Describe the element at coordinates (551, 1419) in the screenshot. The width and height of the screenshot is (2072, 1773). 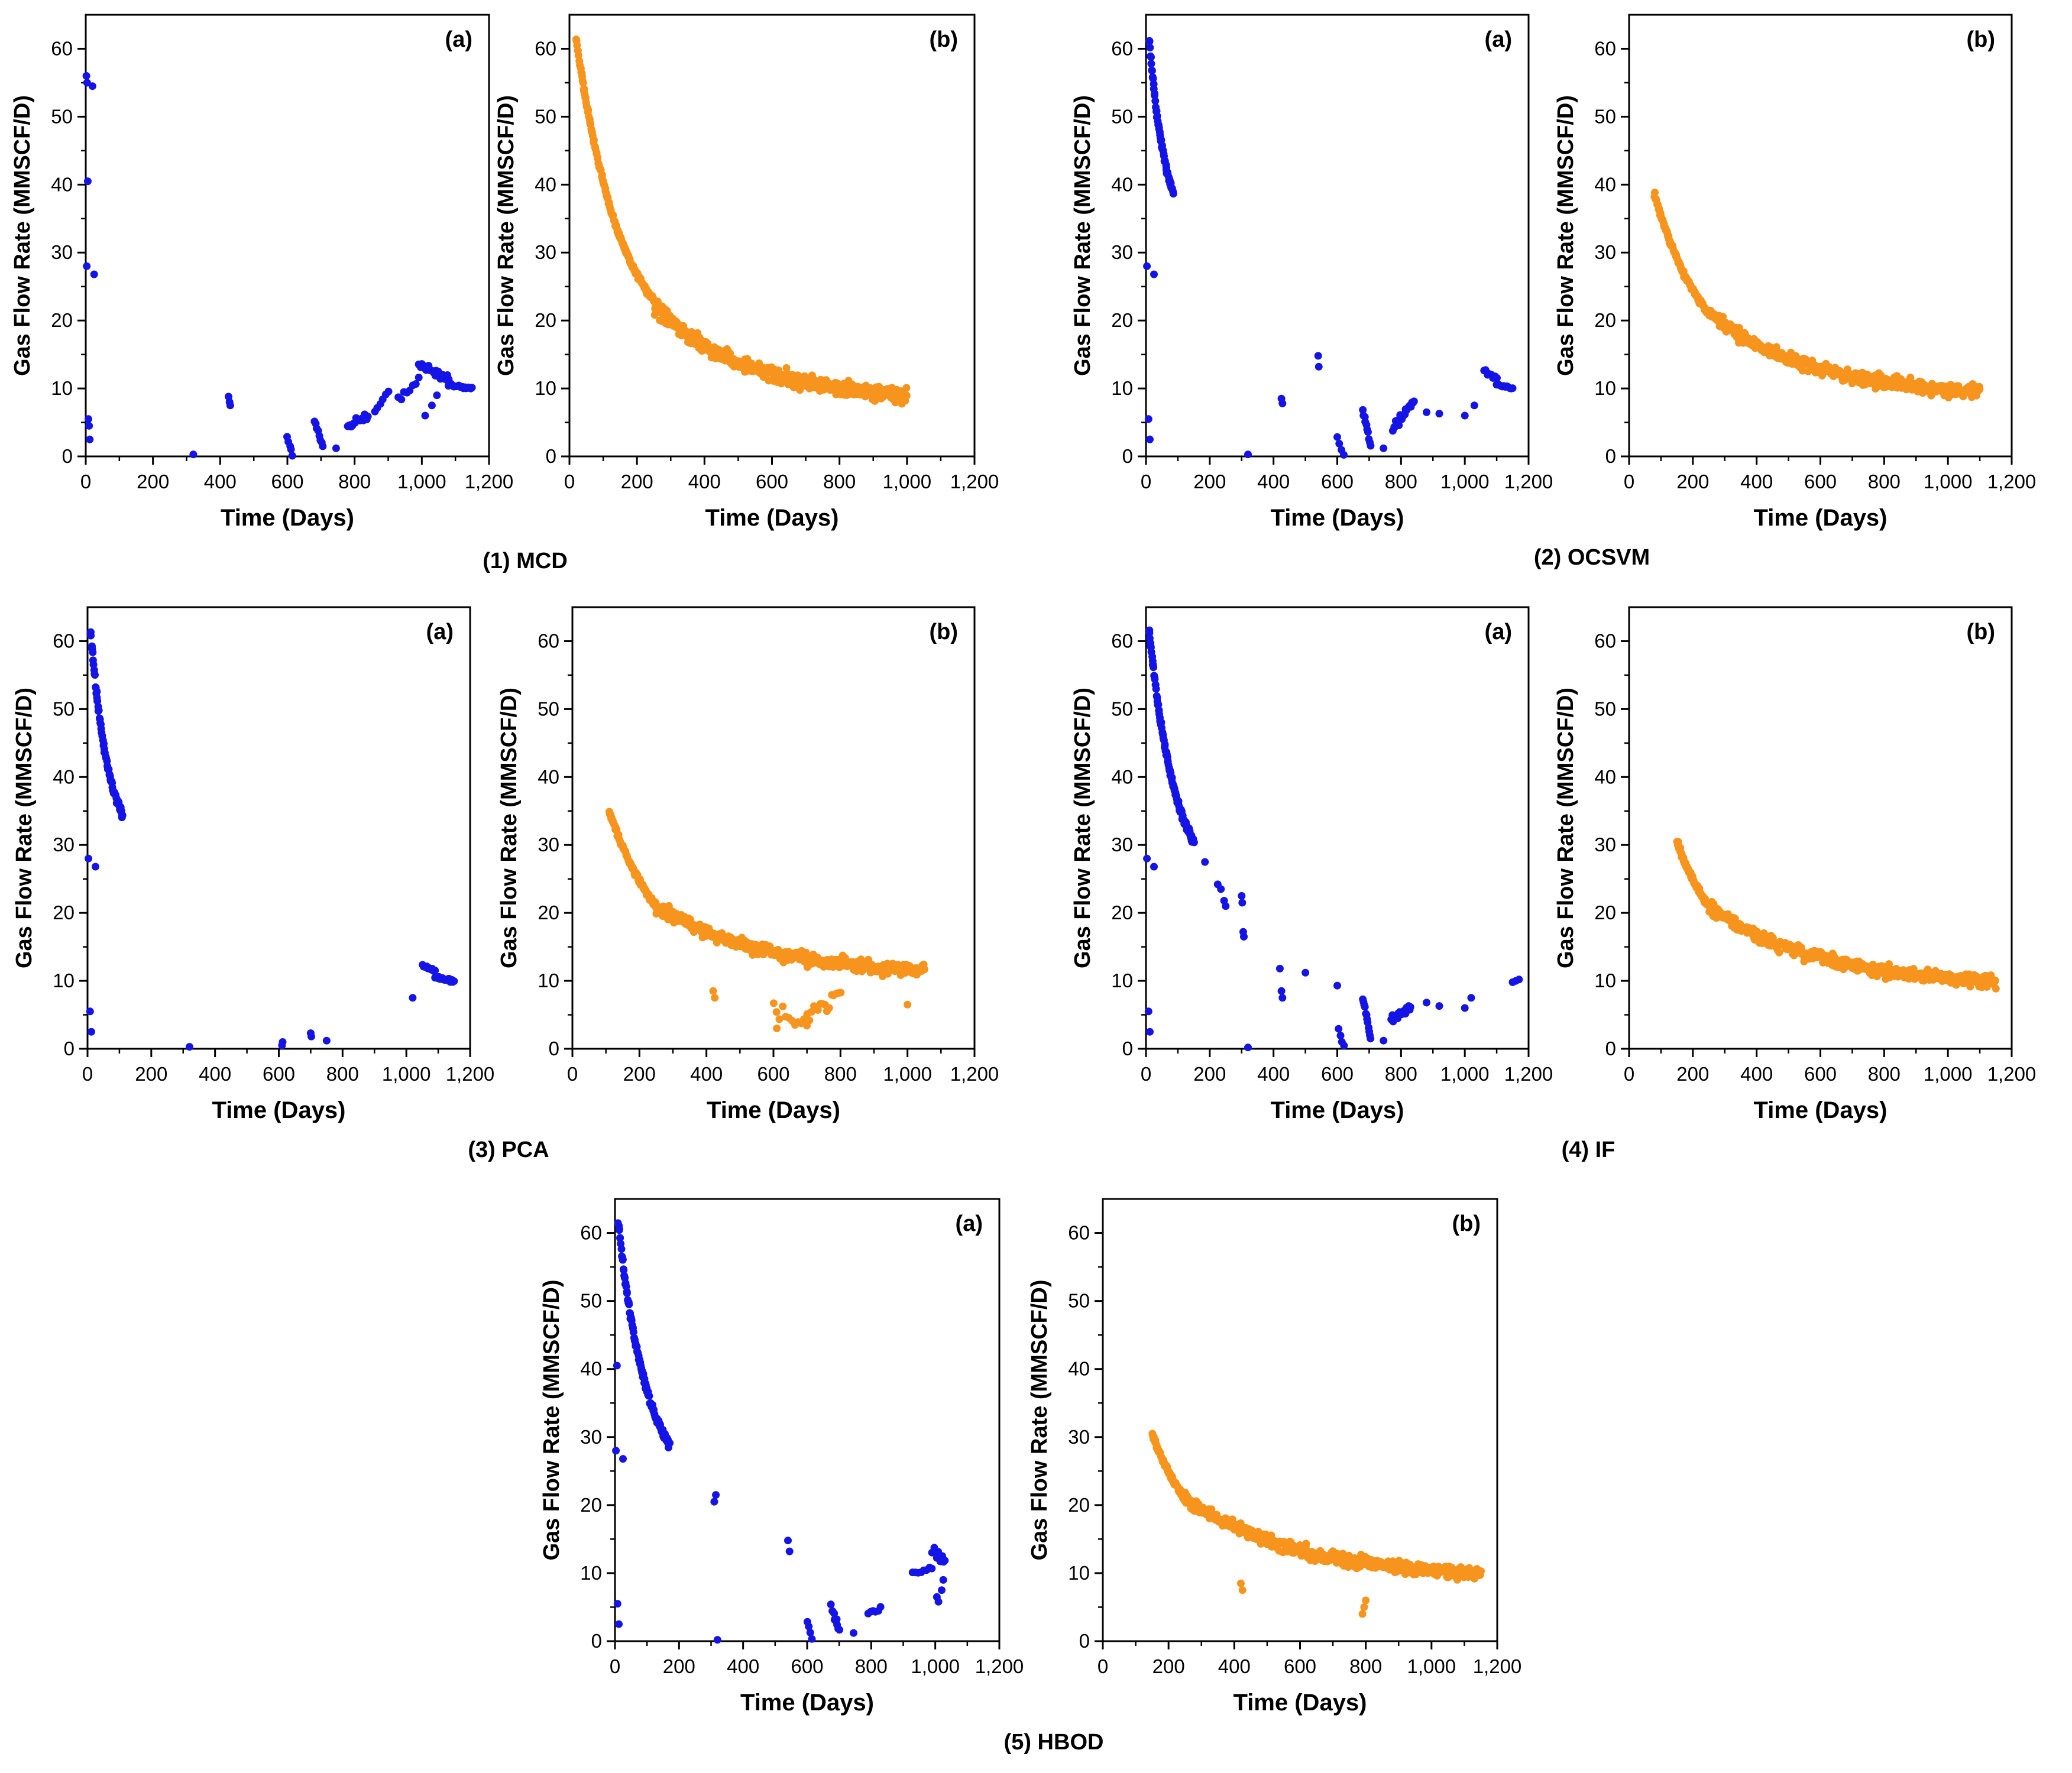
I see `chart-hbod-a-ylabel: Gas Flow Rate (MMSCF/D)` at that location.